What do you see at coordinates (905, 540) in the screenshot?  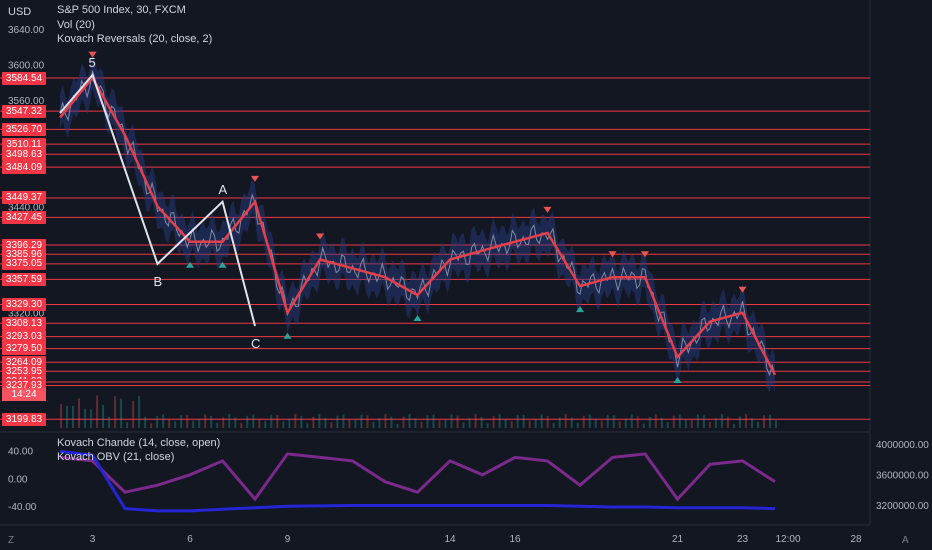 I see `auto-scale-toggle: A` at bounding box center [905, 540].